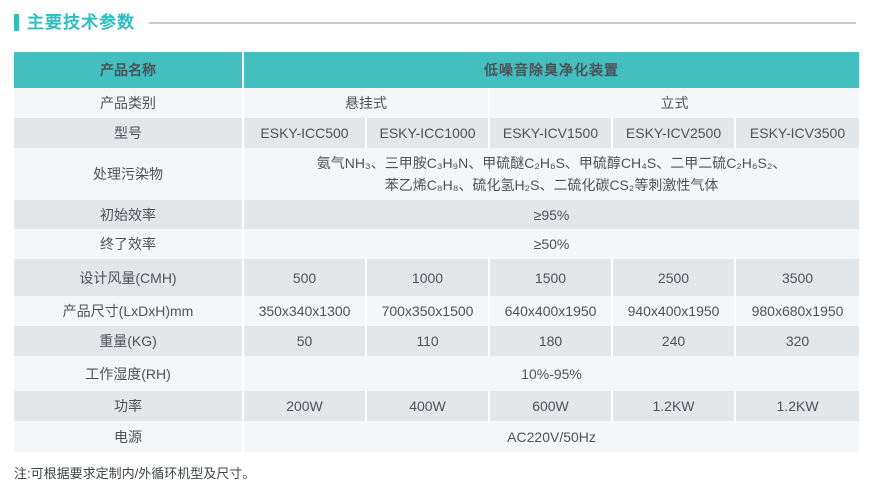  I want to click on header-device-title: 低噪音除臭净化装置, so click(550, 70).